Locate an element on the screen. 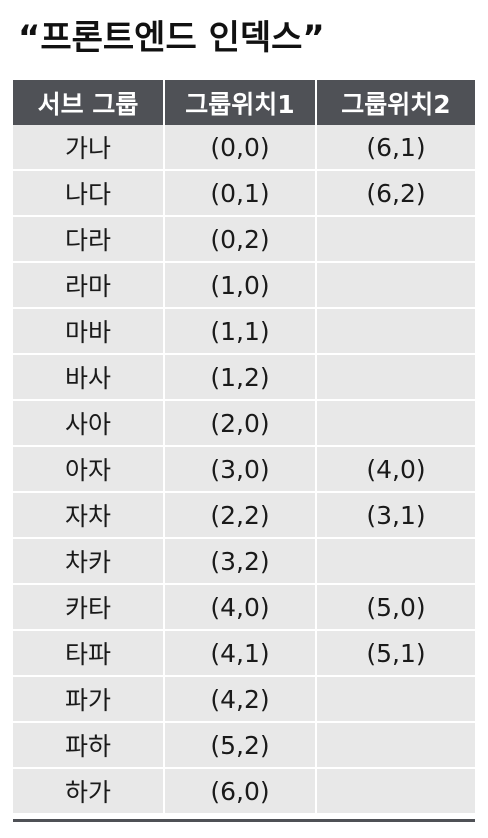  table-row: 파가 (4,2) is located at coordinates (244, 698).